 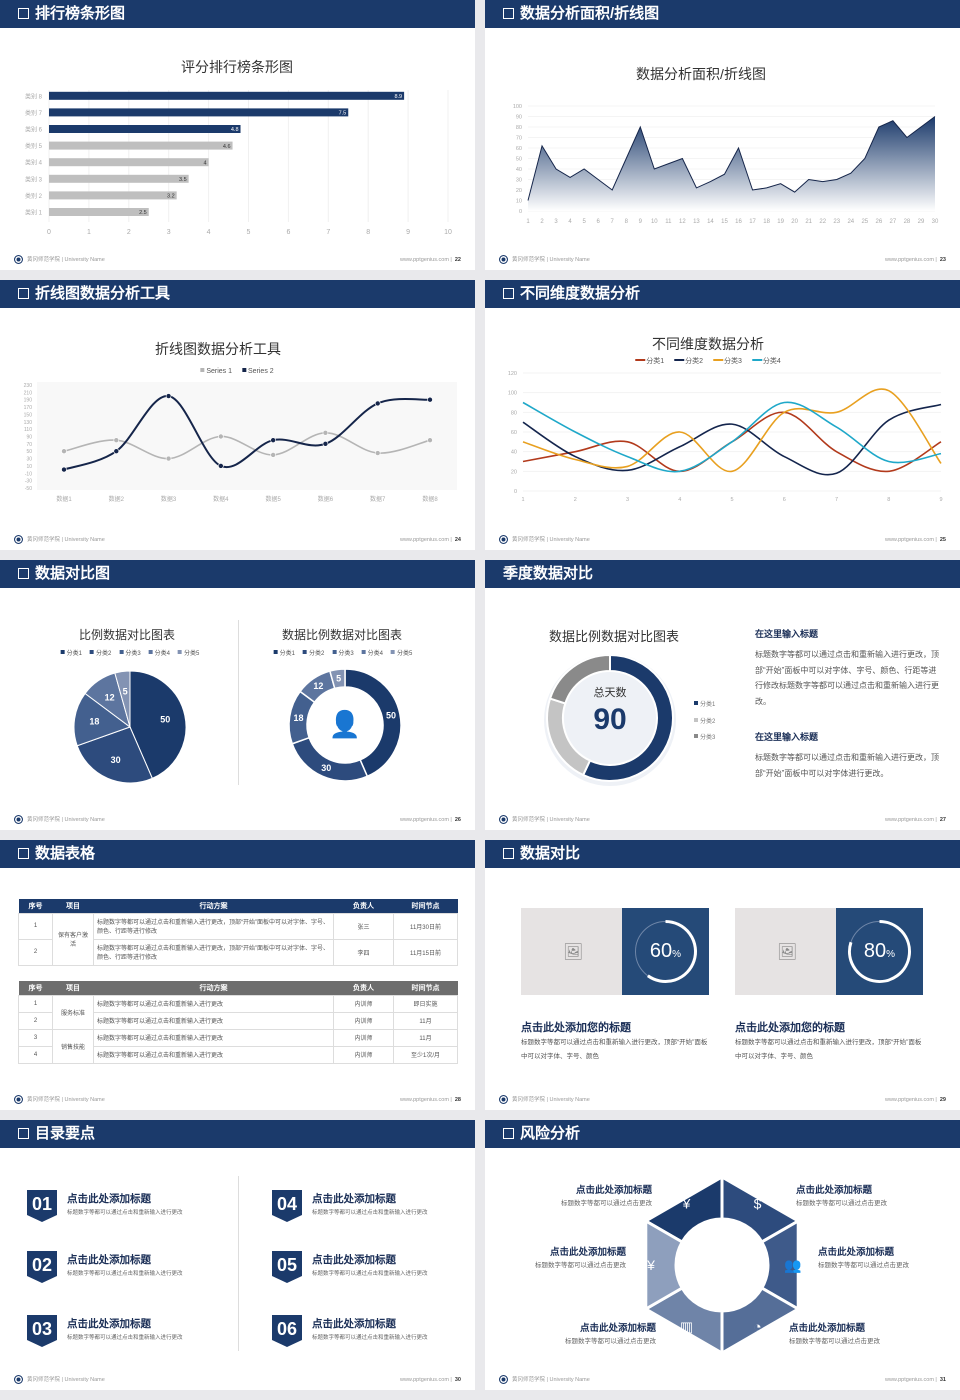 What do you see at coordinates (247, 436) in the screenshot?
I see `plot-background` at bounding box center [247, 436].